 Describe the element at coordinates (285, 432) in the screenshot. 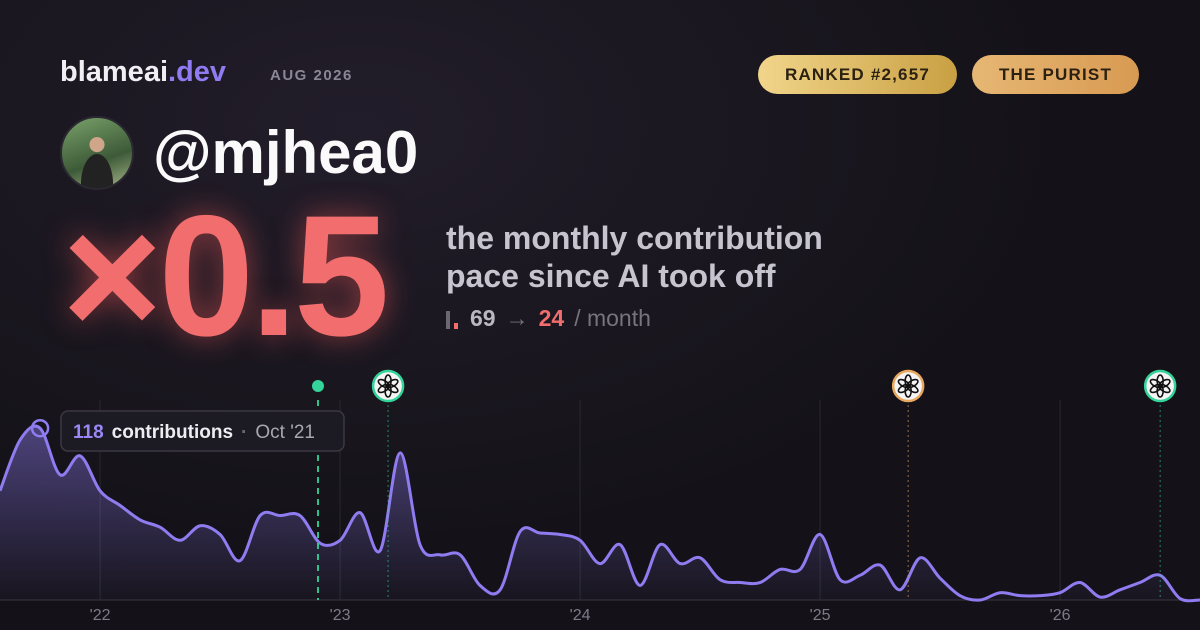

I see `tooltip-date: Oct '21` at that location.